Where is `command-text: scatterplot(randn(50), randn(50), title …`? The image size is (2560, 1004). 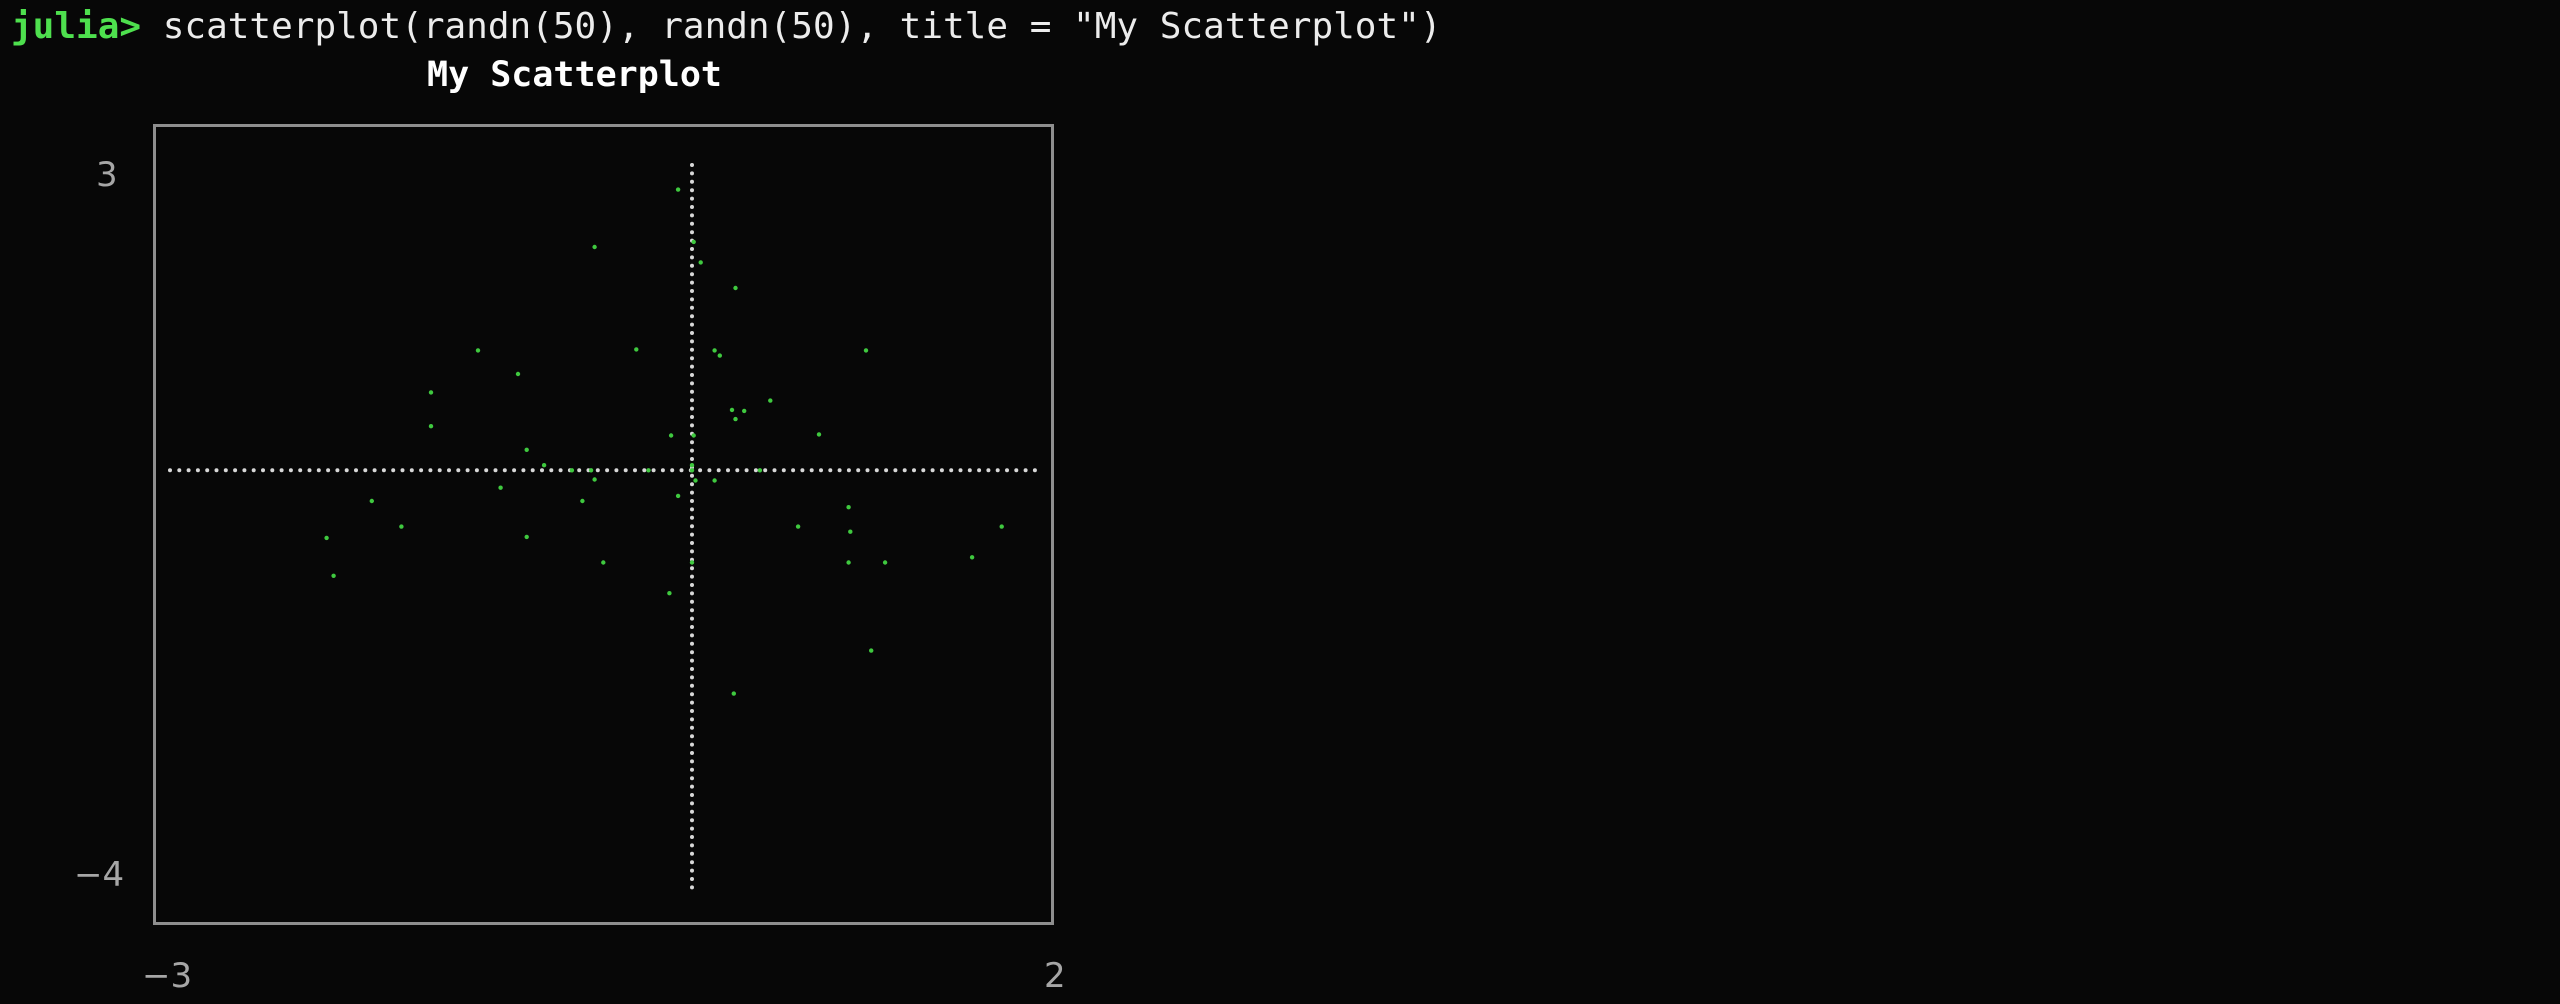 command-text: scatterplot(randn(50), randn(50), title … is located at coordinates (802, 26).